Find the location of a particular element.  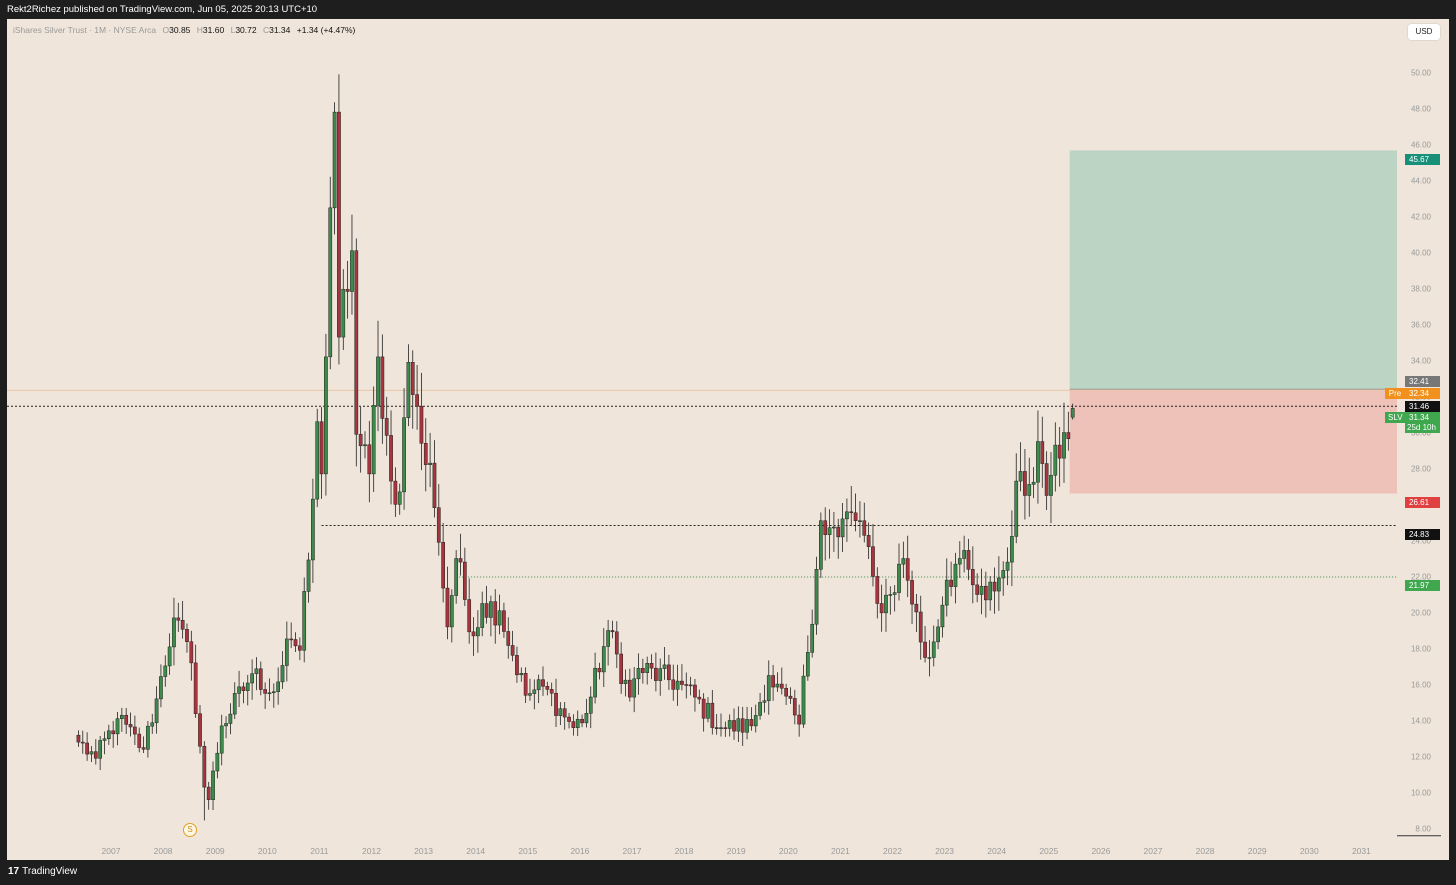

currency-button: USD is located at coordinates (1424, 32).